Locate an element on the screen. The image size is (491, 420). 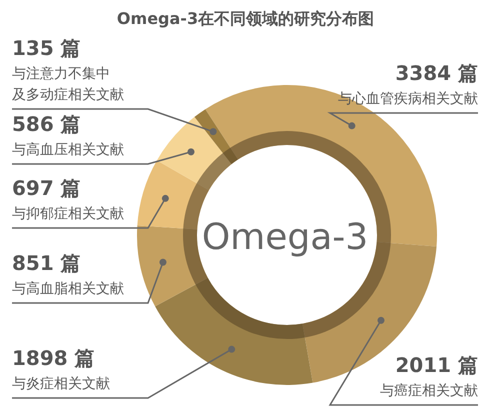
data-label: 3384 篇 is located at coordinates (436, 73).